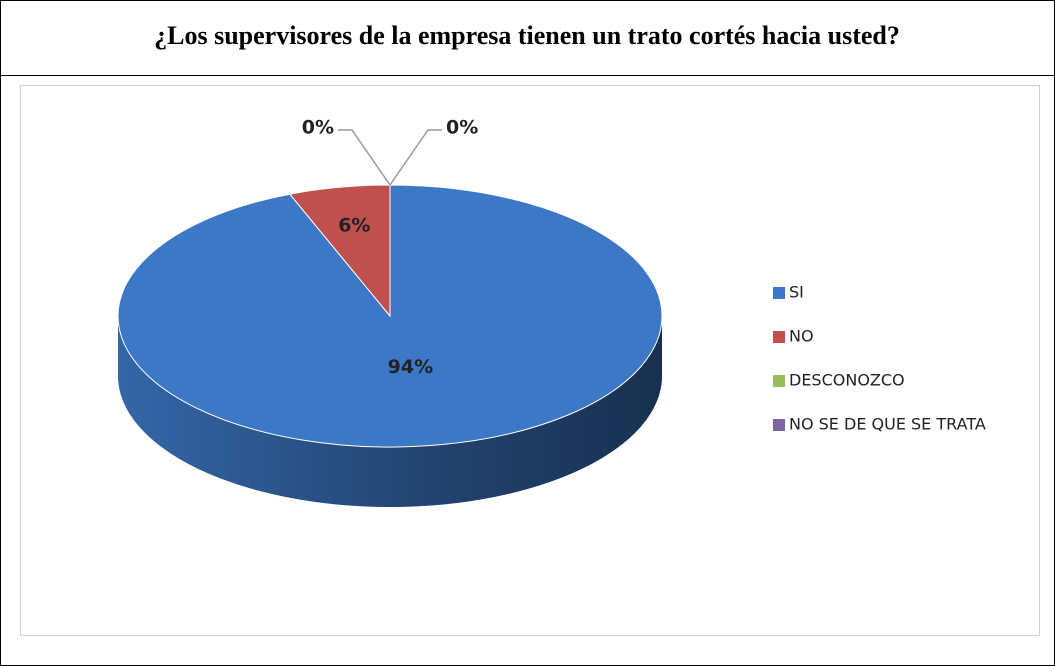 The image size is (1055, 666). I want to click on pie-side-shade, so click(390, 411).